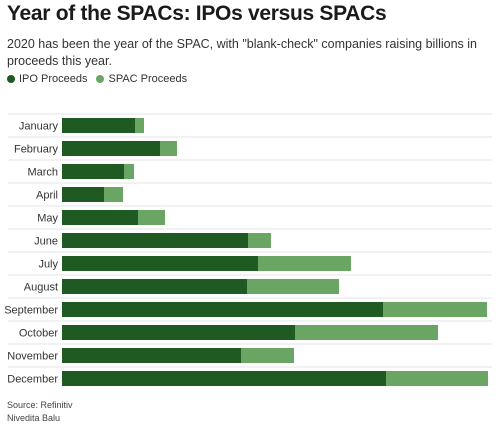 The image size is (500, 429). Describe the element at coordinates (34, 418) in the screenshot. I see `author-text: Nivedita Balu` at that location.